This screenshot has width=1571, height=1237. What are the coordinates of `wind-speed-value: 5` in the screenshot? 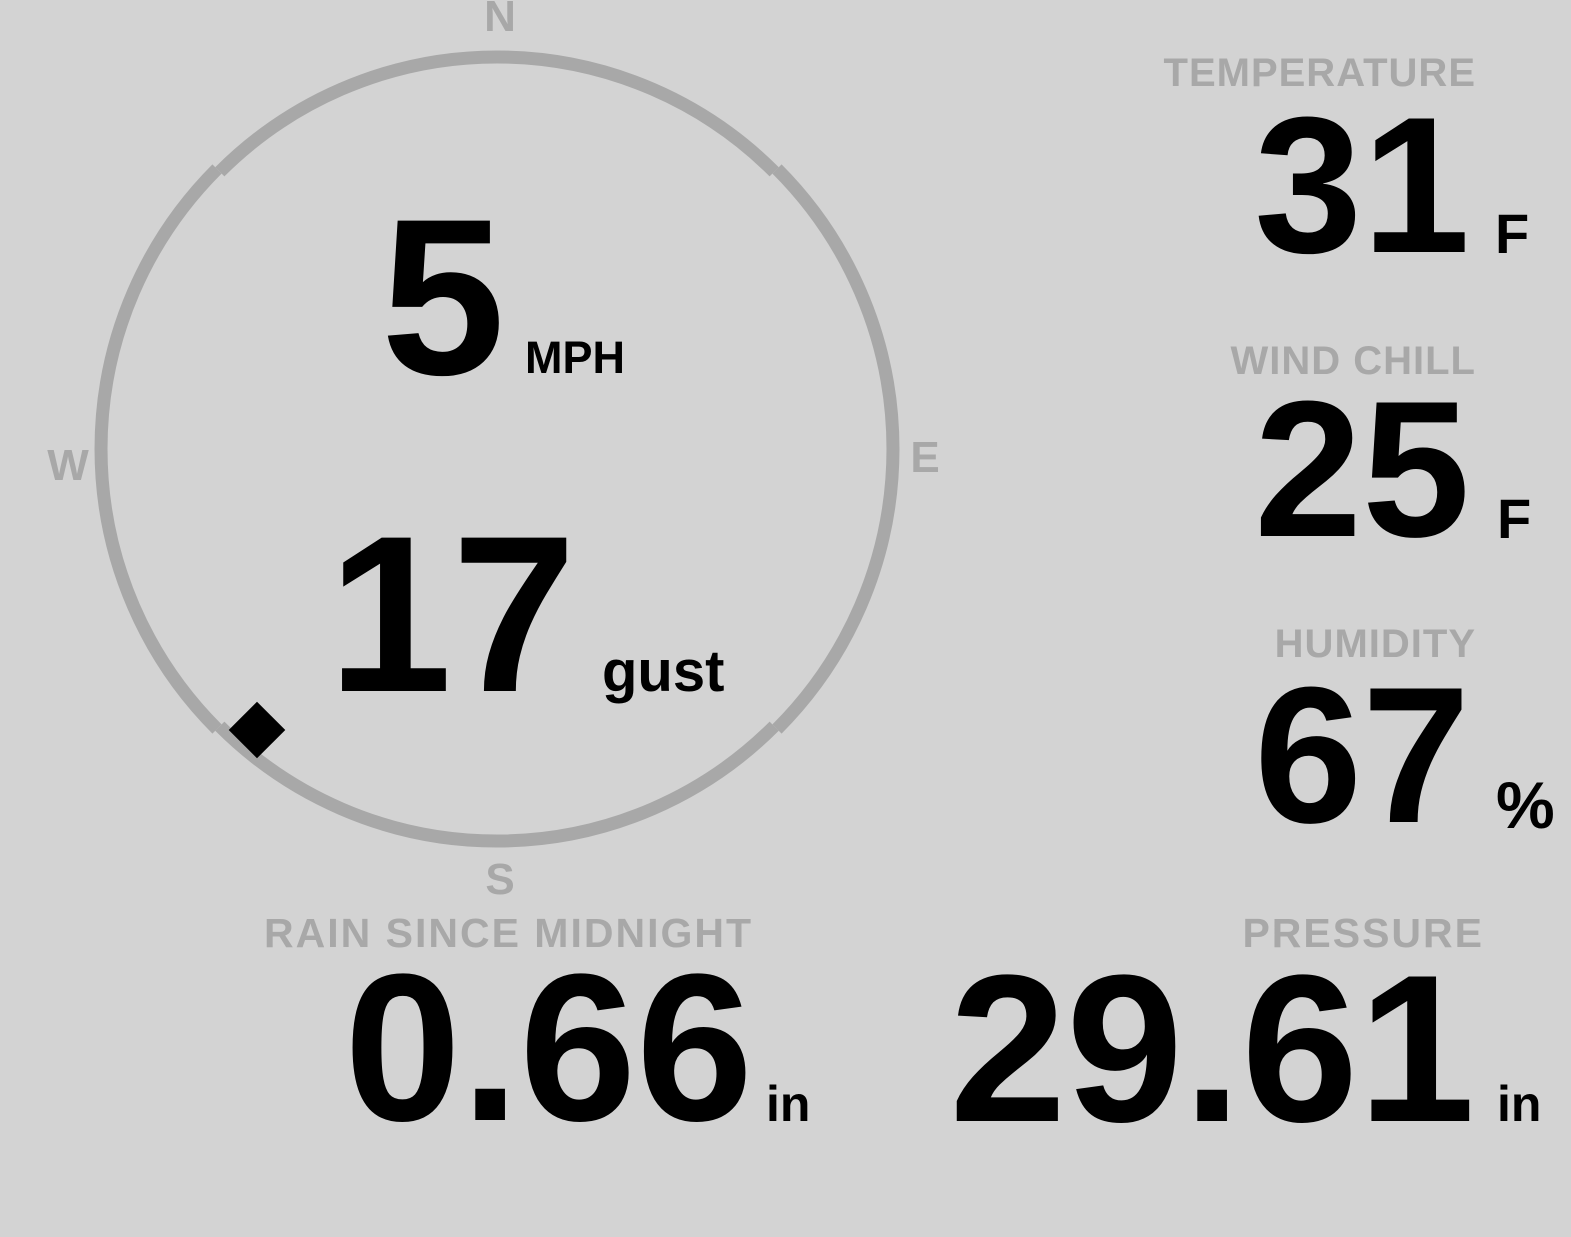 It's located at (443, 297).